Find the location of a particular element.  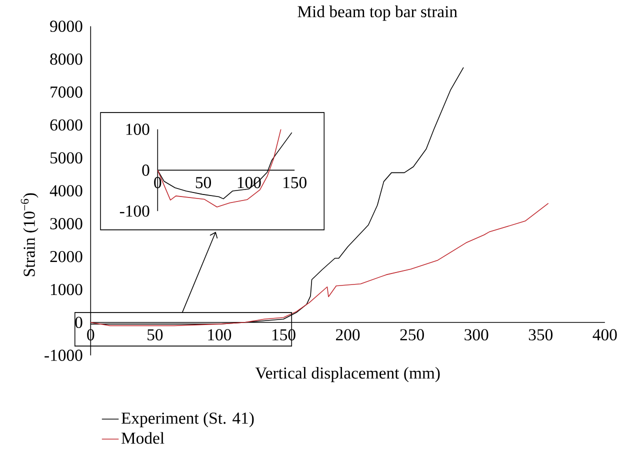

legend-label: Experiment (St. 41) is located at coordinates (187, 420).